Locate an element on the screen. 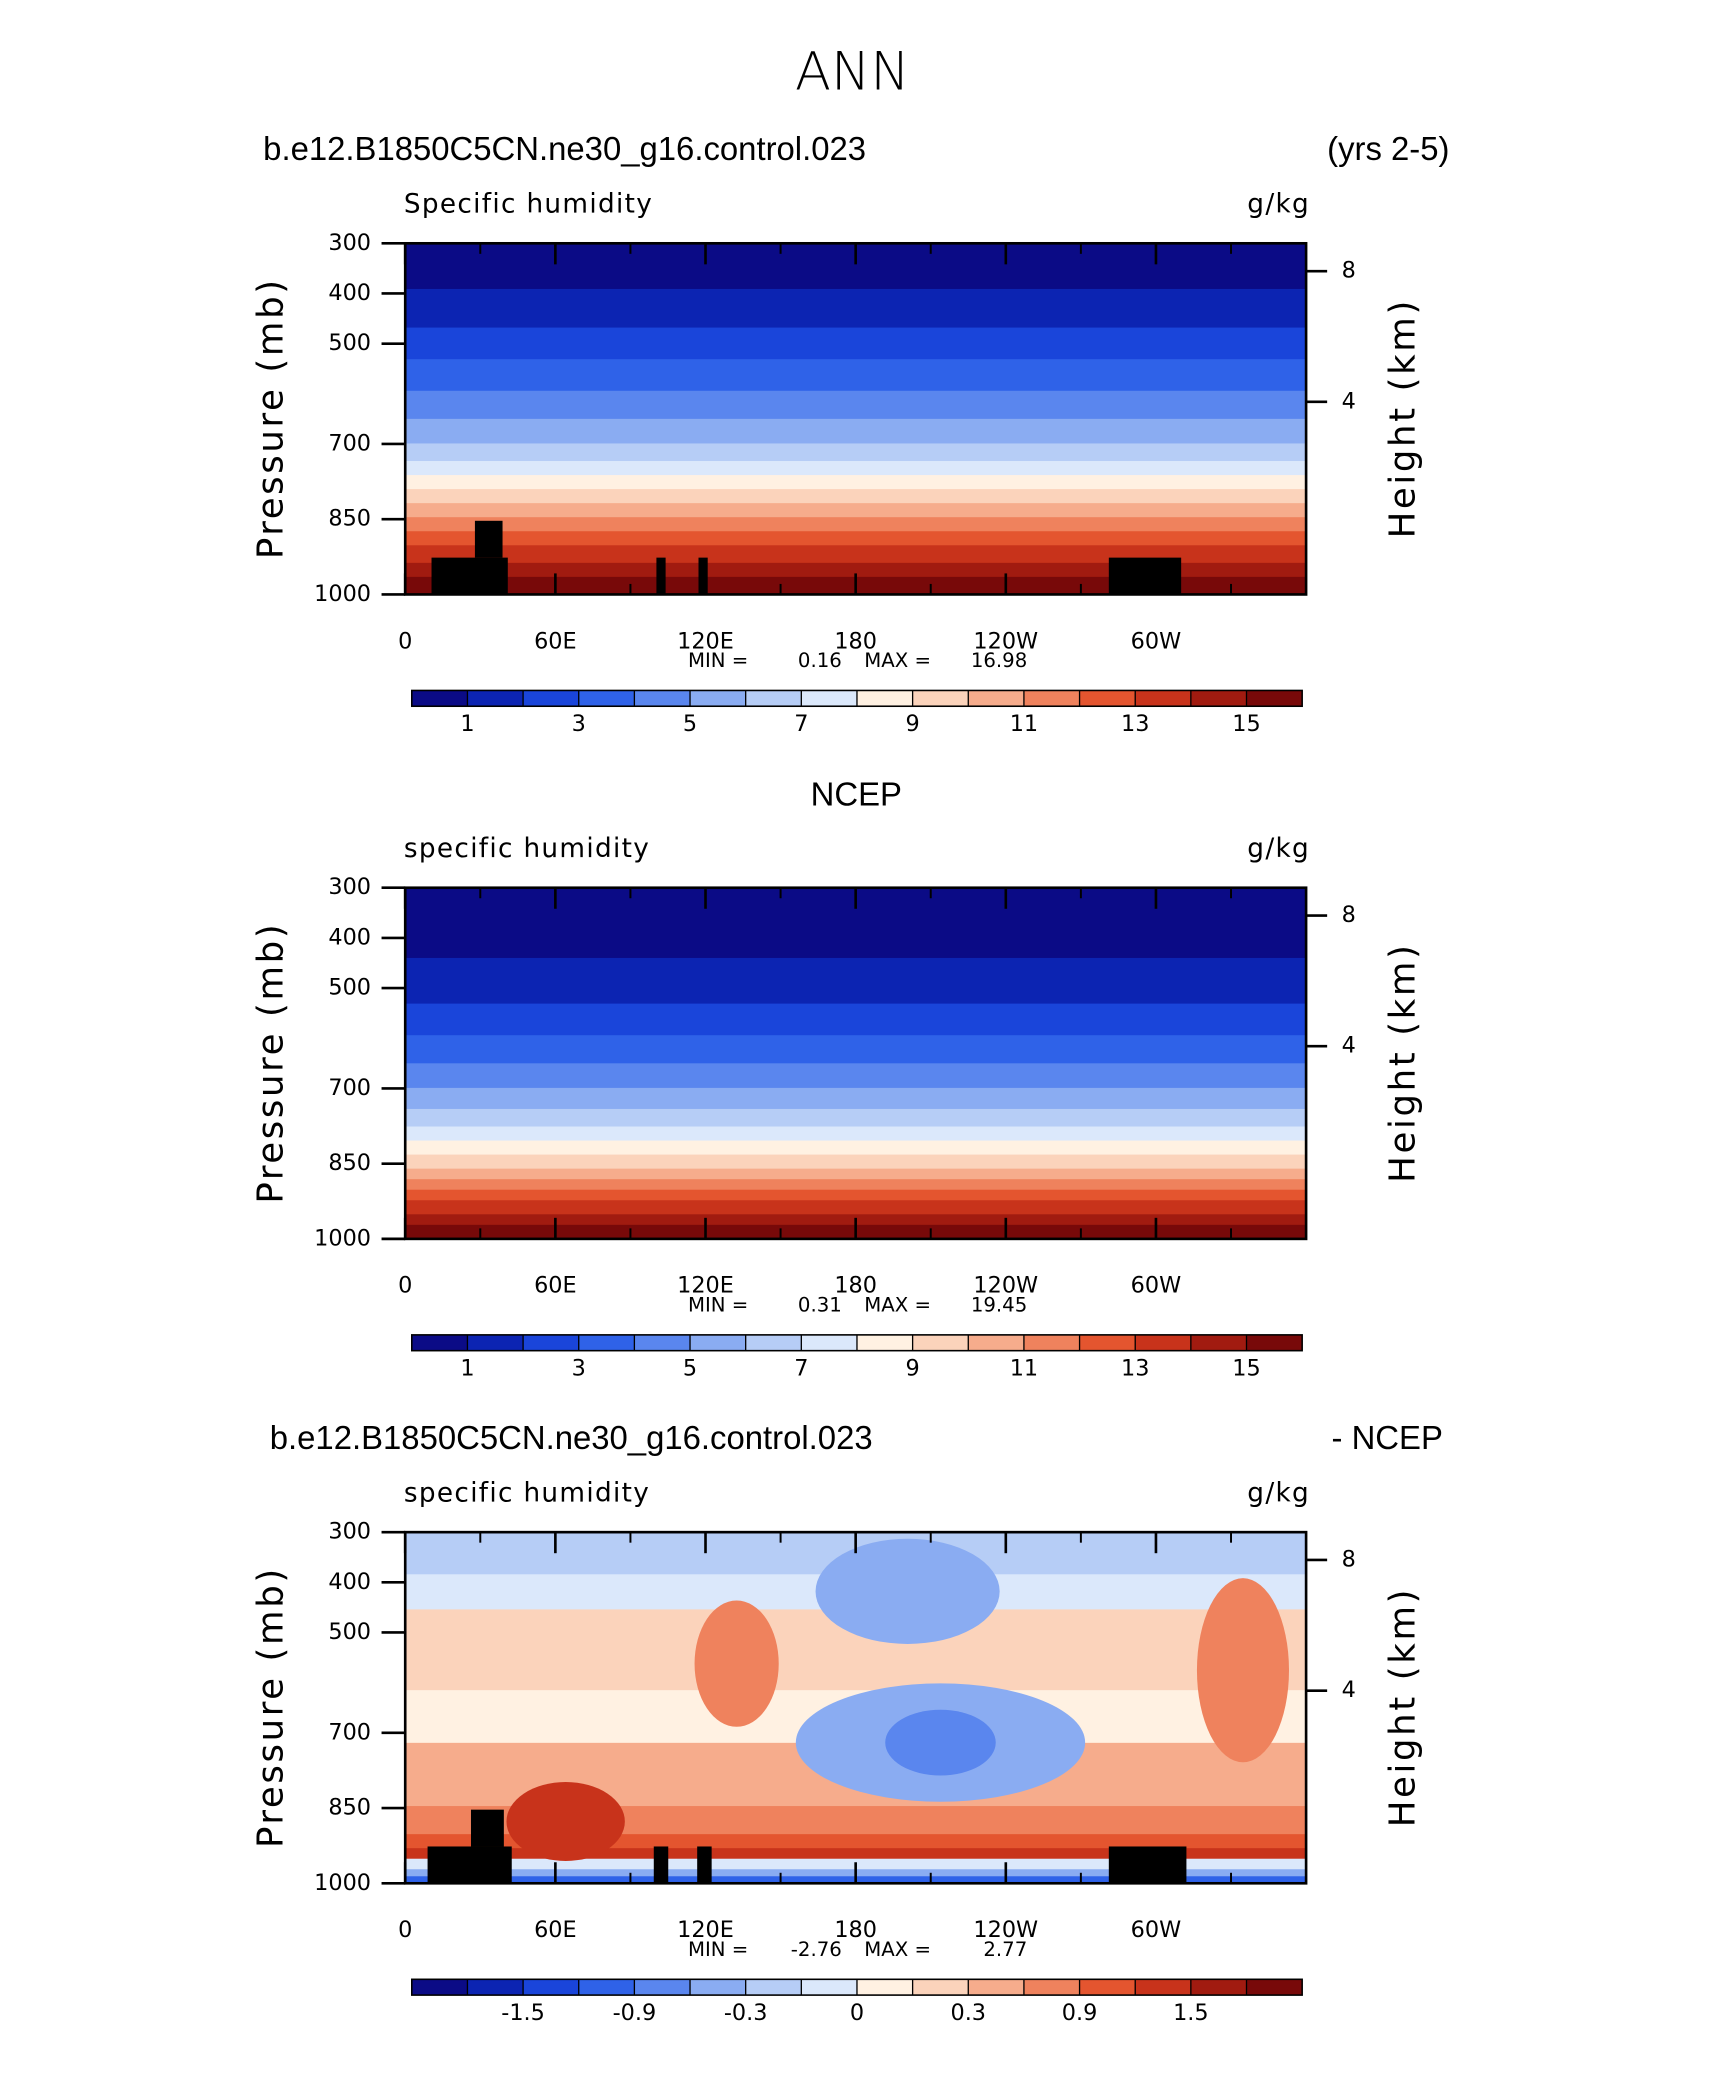  y2-axis-label: Height (km) is located at coordinates (1403, 1062).